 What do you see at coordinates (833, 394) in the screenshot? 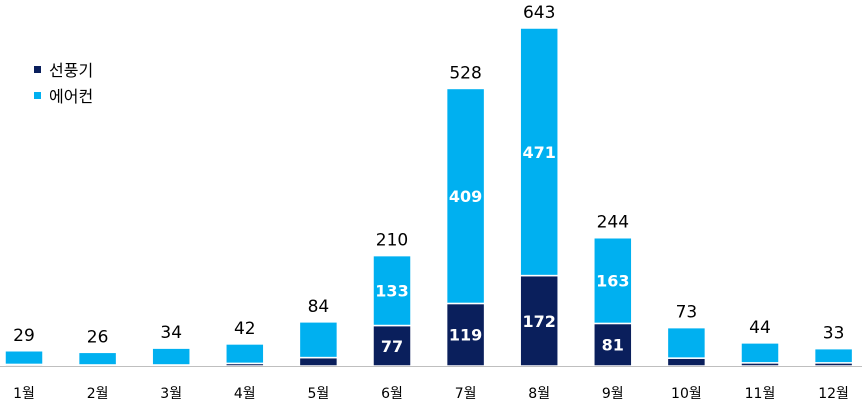
I see `x-tick-label-12: 12월` at bounding box center [833, 394].